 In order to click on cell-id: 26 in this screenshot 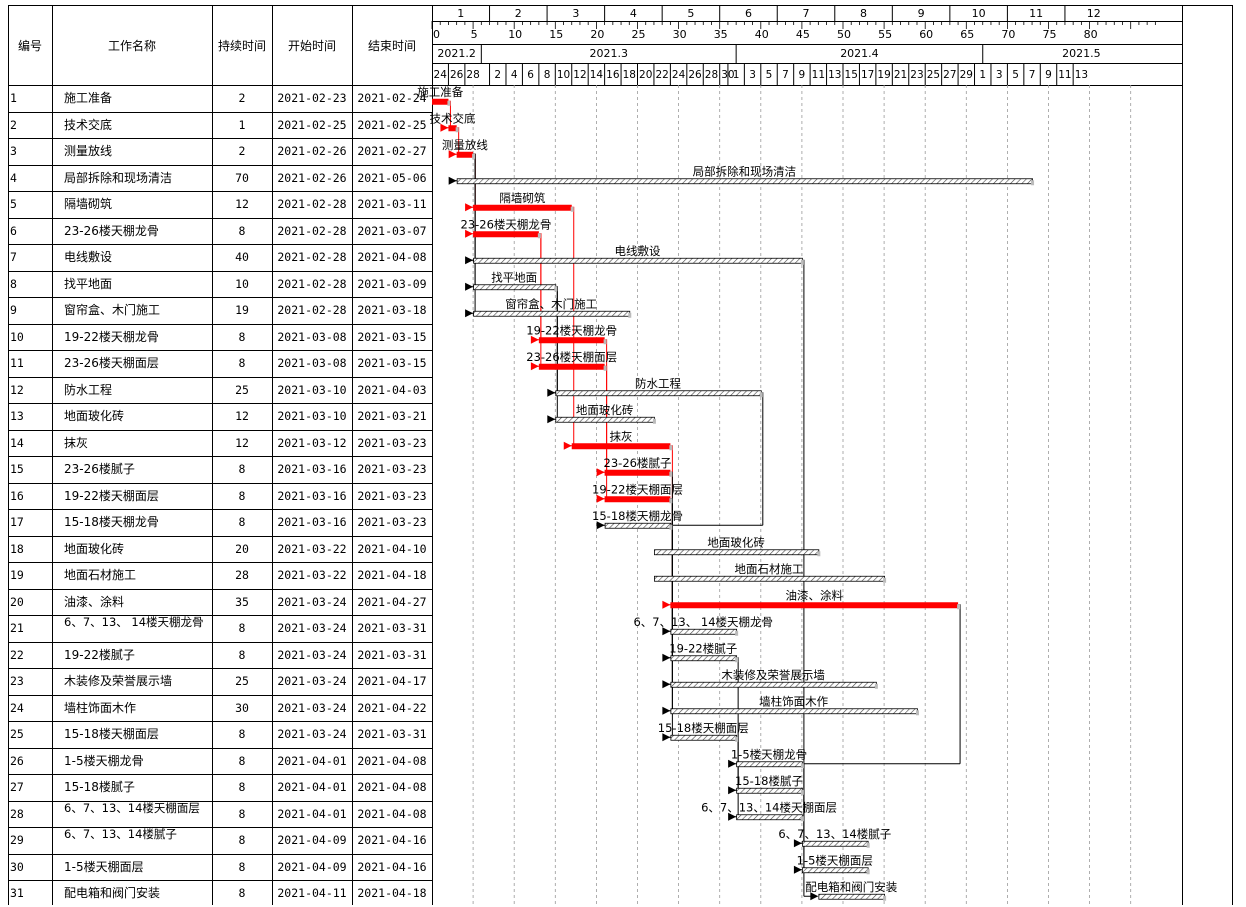, I will do `click(17, 760)`.